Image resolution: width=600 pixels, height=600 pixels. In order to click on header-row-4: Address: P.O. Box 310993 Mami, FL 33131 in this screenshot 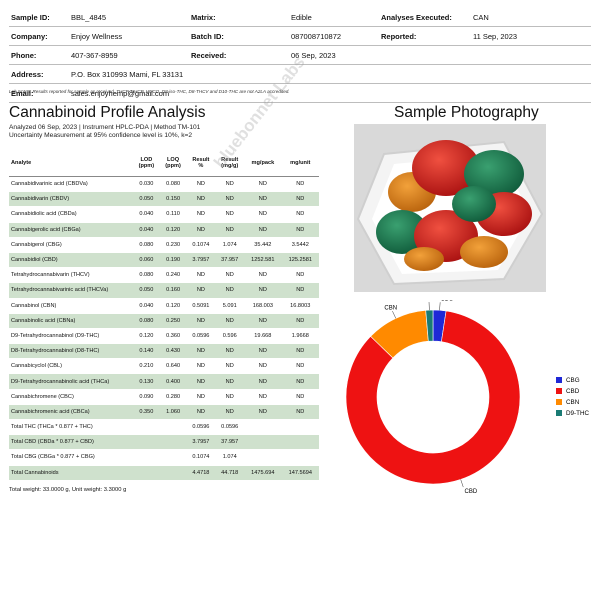, I will do `click(300, 74)`.